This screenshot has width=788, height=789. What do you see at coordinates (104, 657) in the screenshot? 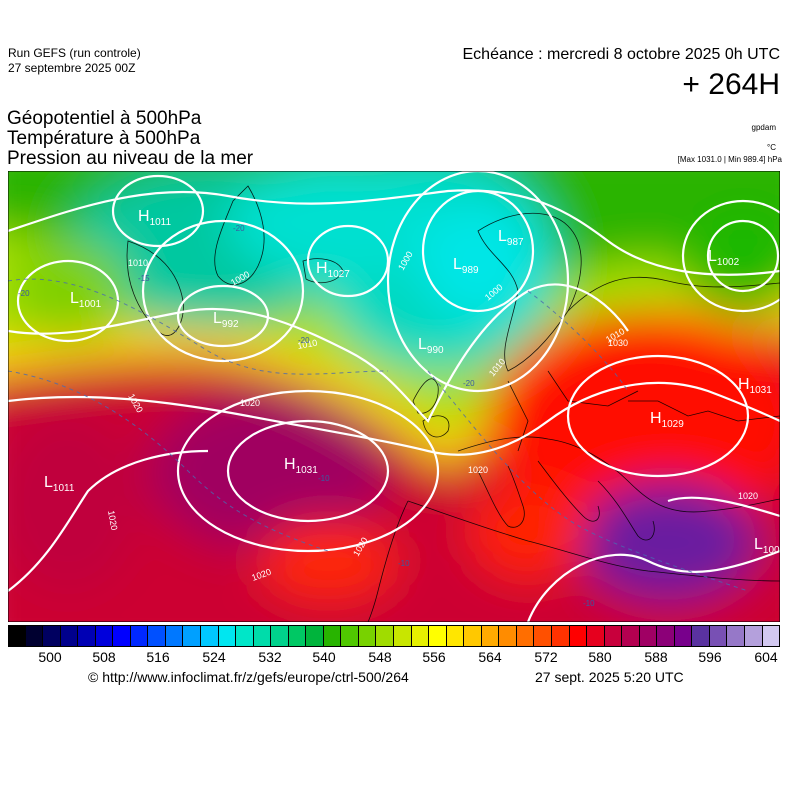
I see `colorscale-label: 508` at bounding box center [104, 657].